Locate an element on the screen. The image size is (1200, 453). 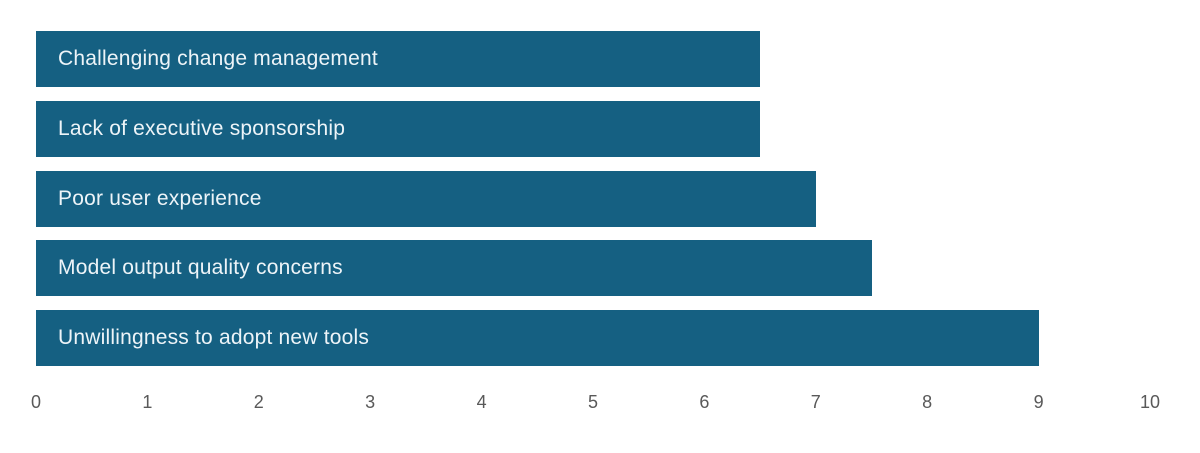
x-axis-tick-label: 3 is located at coordinates (370, 402).